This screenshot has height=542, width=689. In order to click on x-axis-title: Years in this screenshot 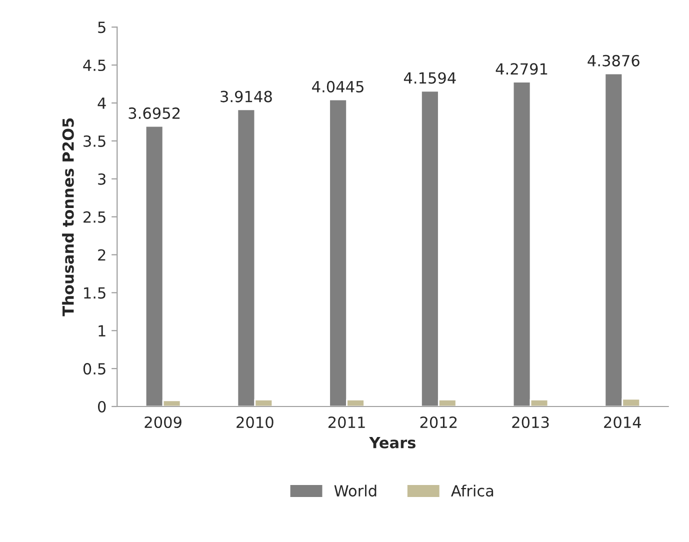, I will do `click(392, 442)`.